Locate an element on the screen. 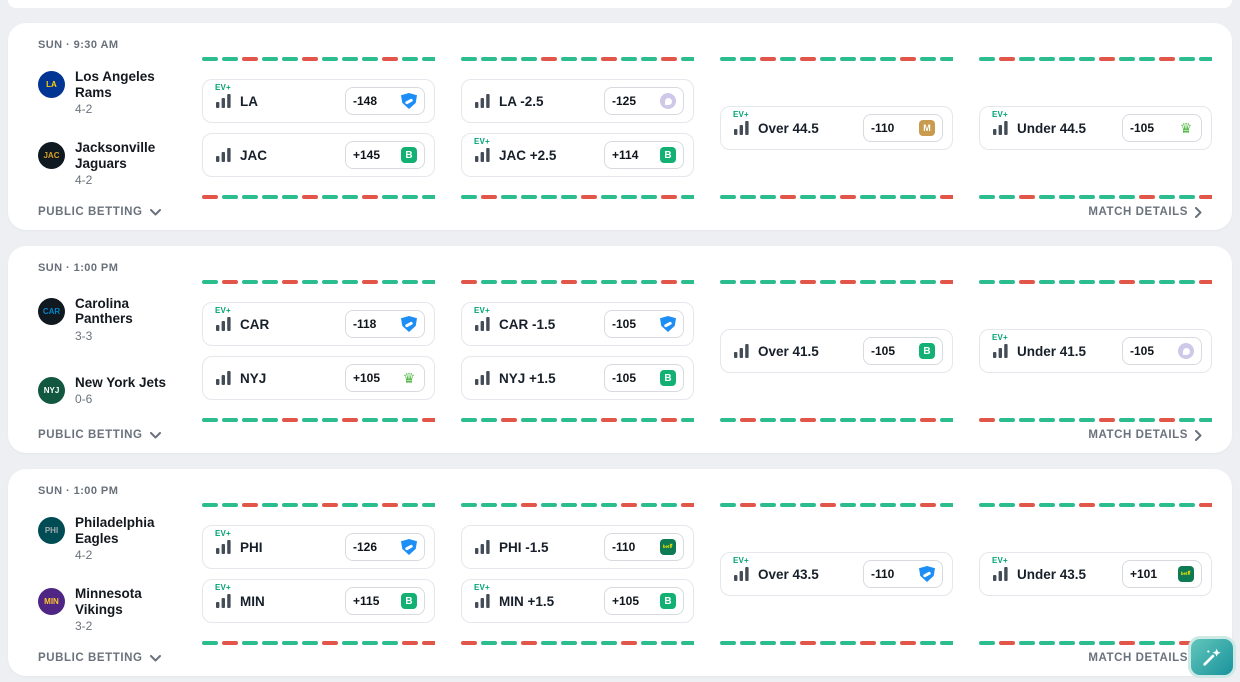 The width and height of the screenshot is (1240, 682). spread-away-cell: EV+ CAR -1.5 -105 is located at coordinates (577, 324).